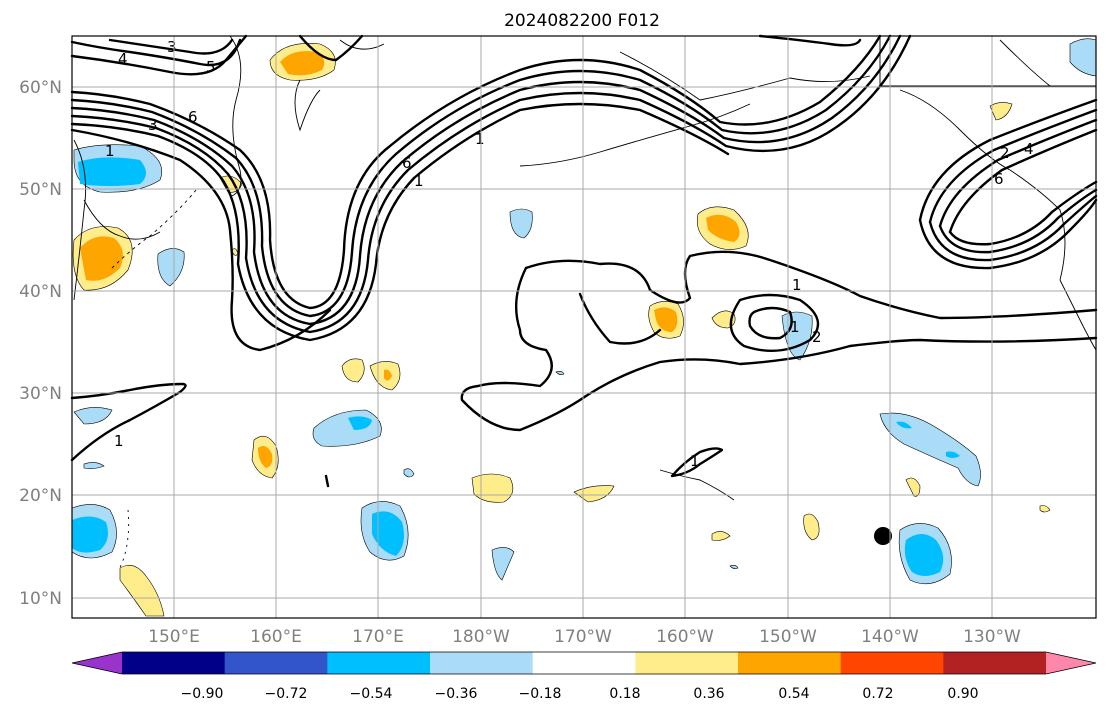  I want to click on colorbar-tick-label: 0.72, so click(877, 694).